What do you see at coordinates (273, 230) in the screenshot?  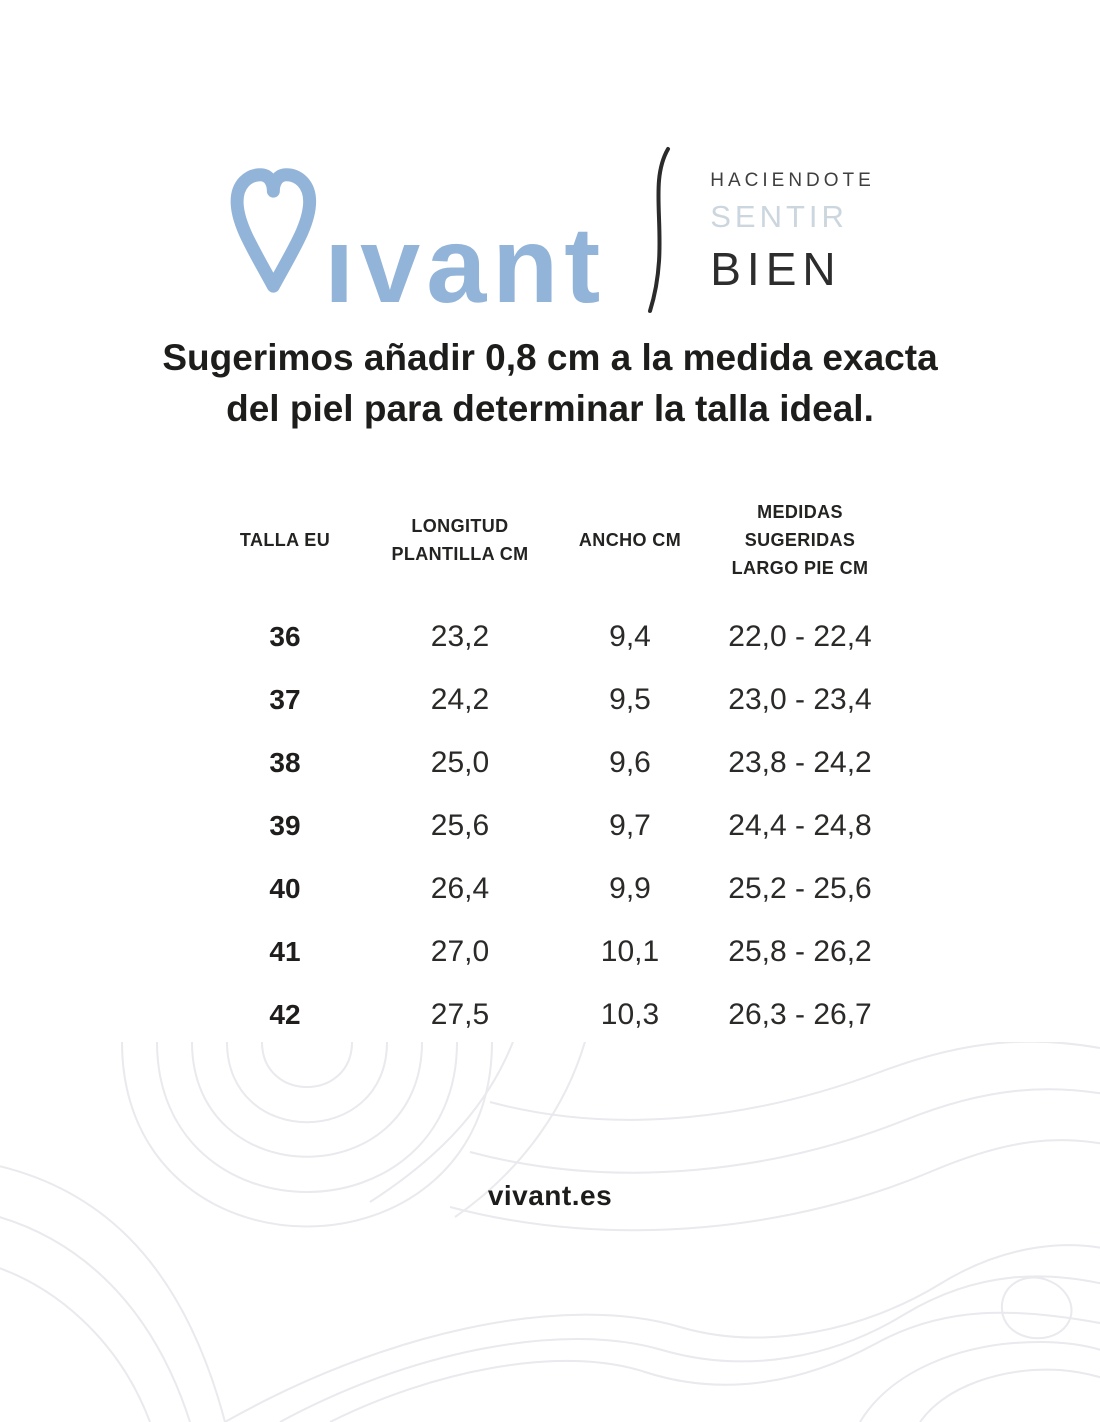 I see `heart-v-icon` at bounding box center [273, 230].